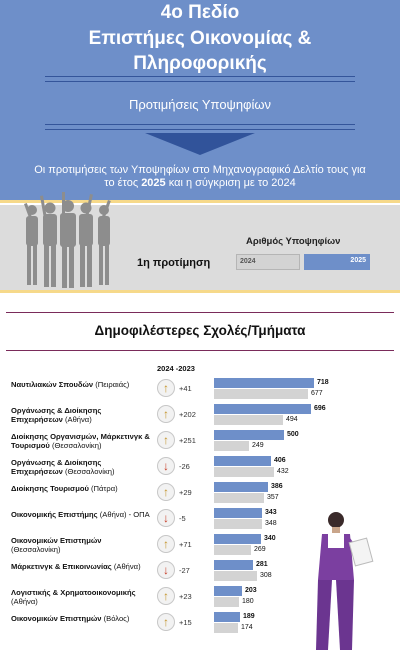 This screenshot has height=650, width=400. I want to click on row-label: Οικονομικών Επιστημών (Θεσσαλονίκη), so click(82, 545).